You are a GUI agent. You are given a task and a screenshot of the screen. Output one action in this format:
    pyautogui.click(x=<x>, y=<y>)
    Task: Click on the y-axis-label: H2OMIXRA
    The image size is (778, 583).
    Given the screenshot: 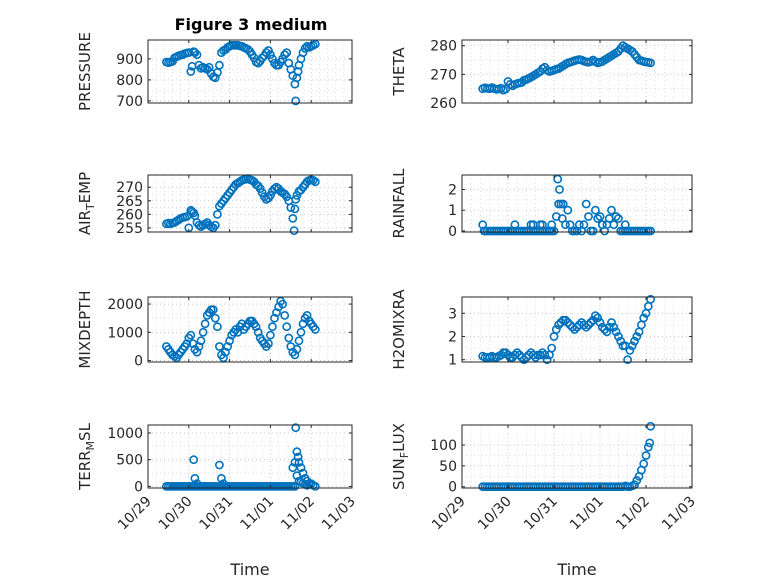 What is the action you would take?
    pyautogui.click(x=399, y=329)
    